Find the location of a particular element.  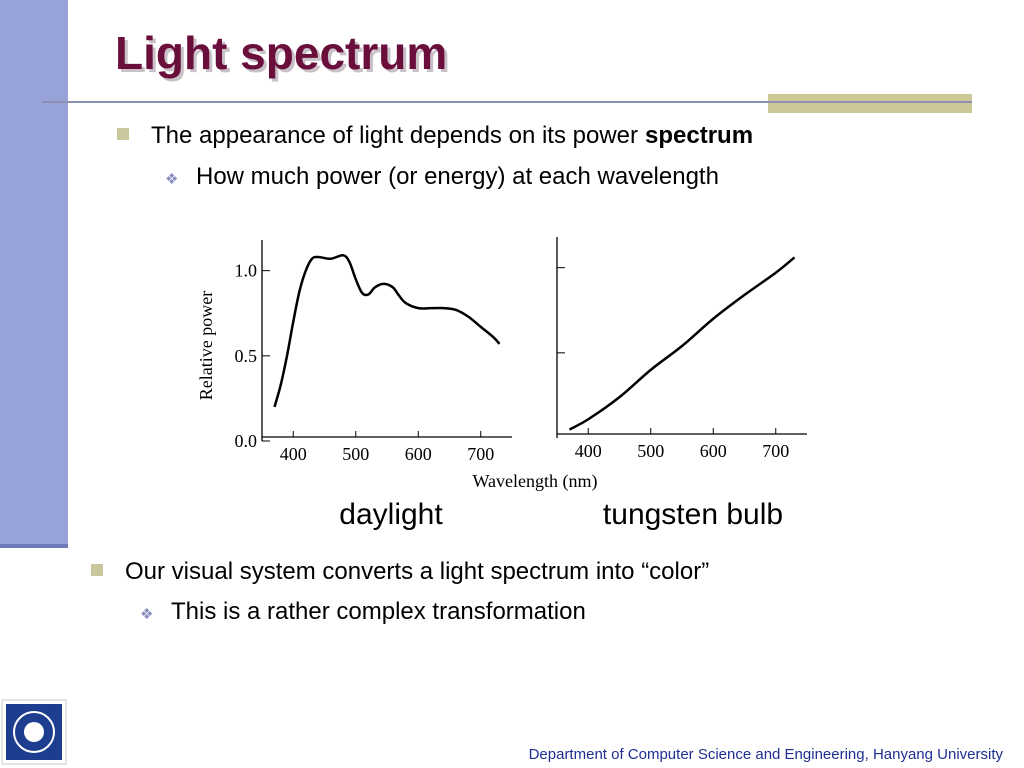

logo-center is located at coordinates (34, 732).